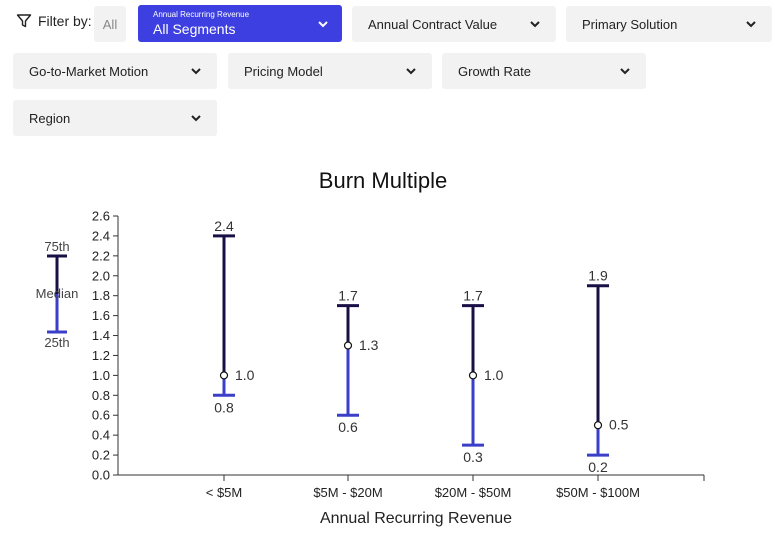 The image size is (780, 533). I want to click on filter-all-button: All, so click(110, 24).